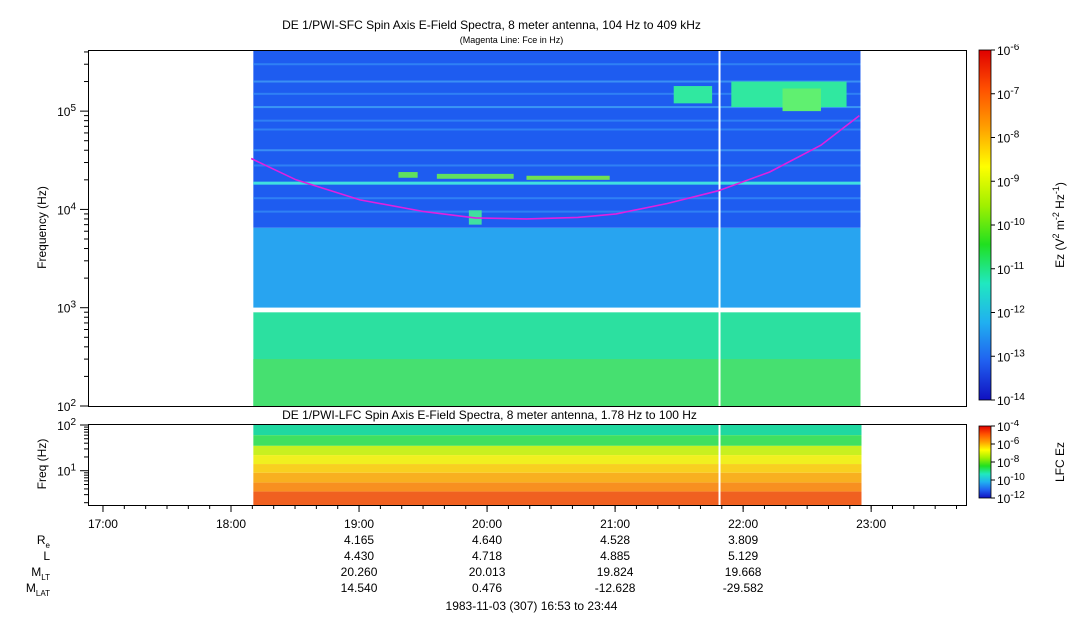 This screenshot has height=620, width=1083. Describe the element at coordinates (1008, 94) in the screenshot. I see `sfc-colorbar-tick-label: 10⁻⁷` at that location.